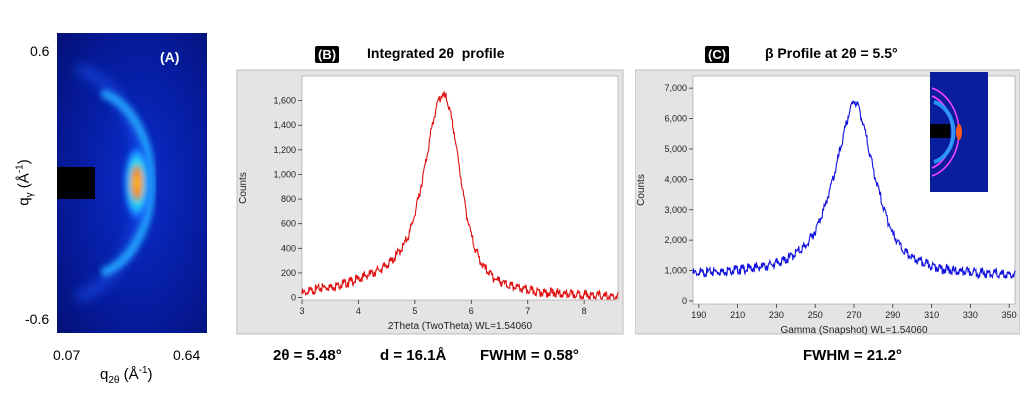  Describe the element at coordinates (675, 210) in the screenshot. I see `chart-c-y-tick-label-3: 3,000` at that location.